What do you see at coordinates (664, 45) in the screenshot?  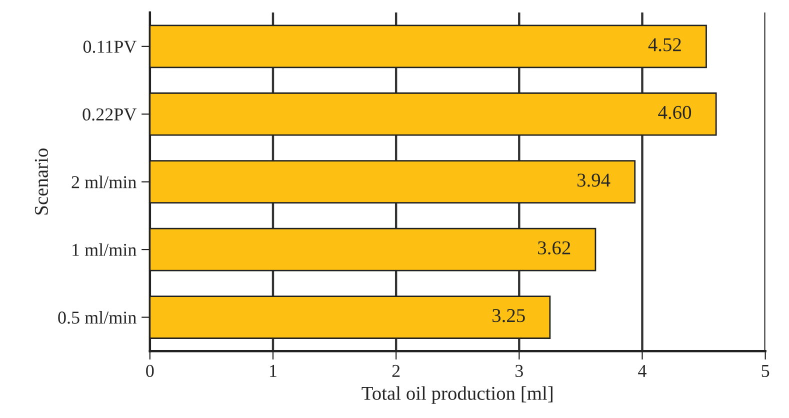 I see `data-label: 4.52` at bounding box center [664, 45].